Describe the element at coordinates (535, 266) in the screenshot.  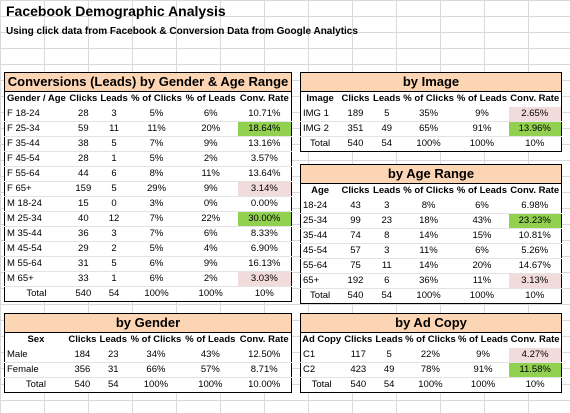
I see `table-cell: 14.67%` at that location.